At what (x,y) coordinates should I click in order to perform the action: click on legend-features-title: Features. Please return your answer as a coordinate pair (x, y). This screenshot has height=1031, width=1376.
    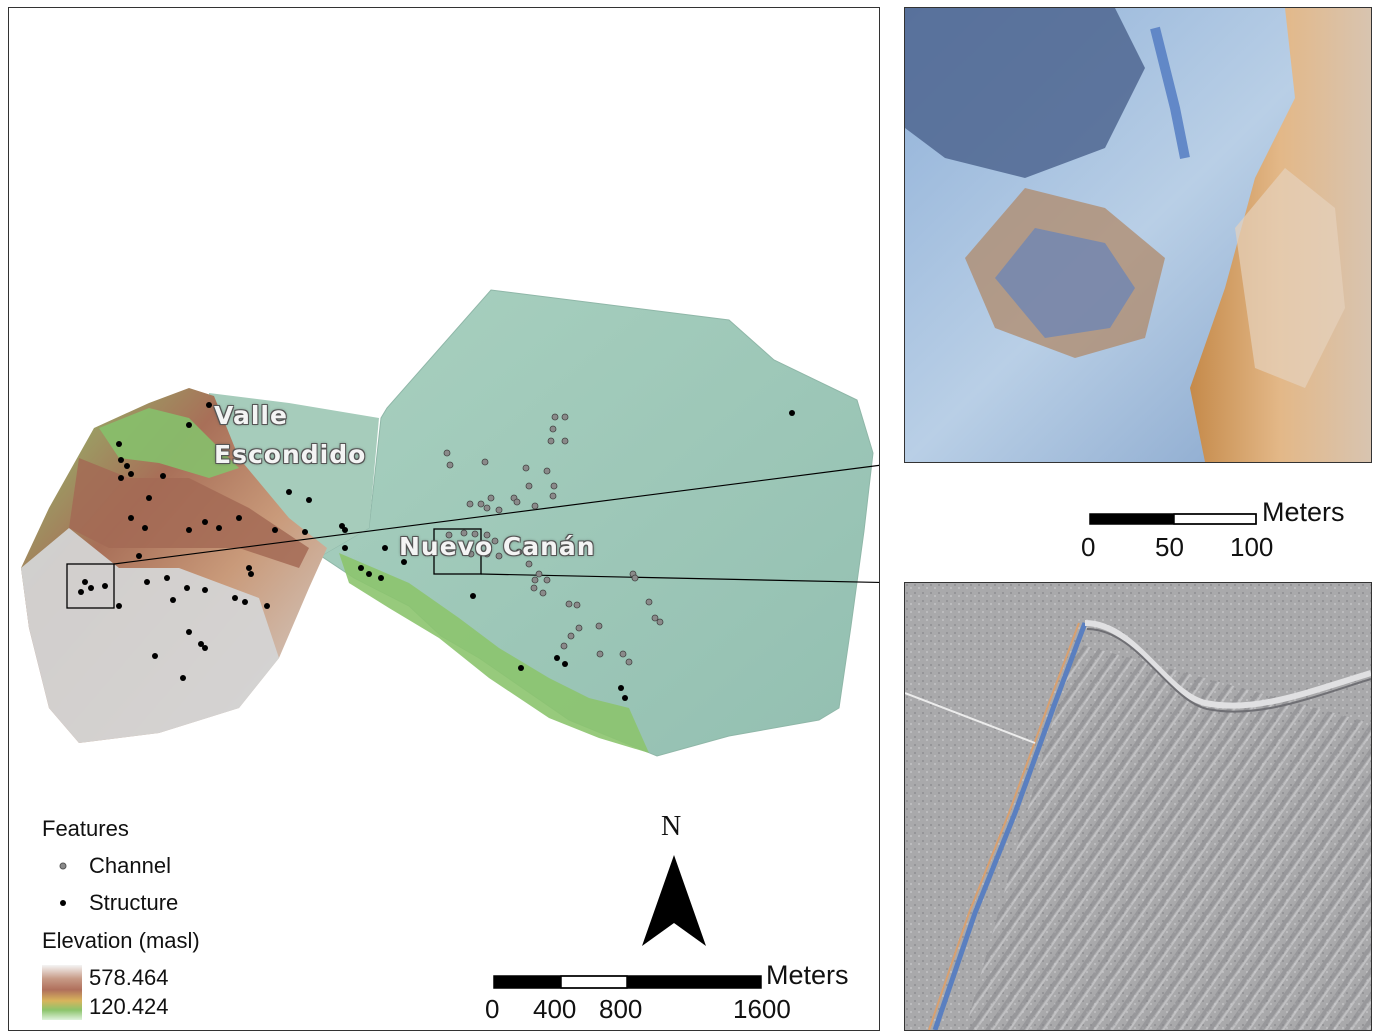
    Looking at the image, I should click on (85, 828).